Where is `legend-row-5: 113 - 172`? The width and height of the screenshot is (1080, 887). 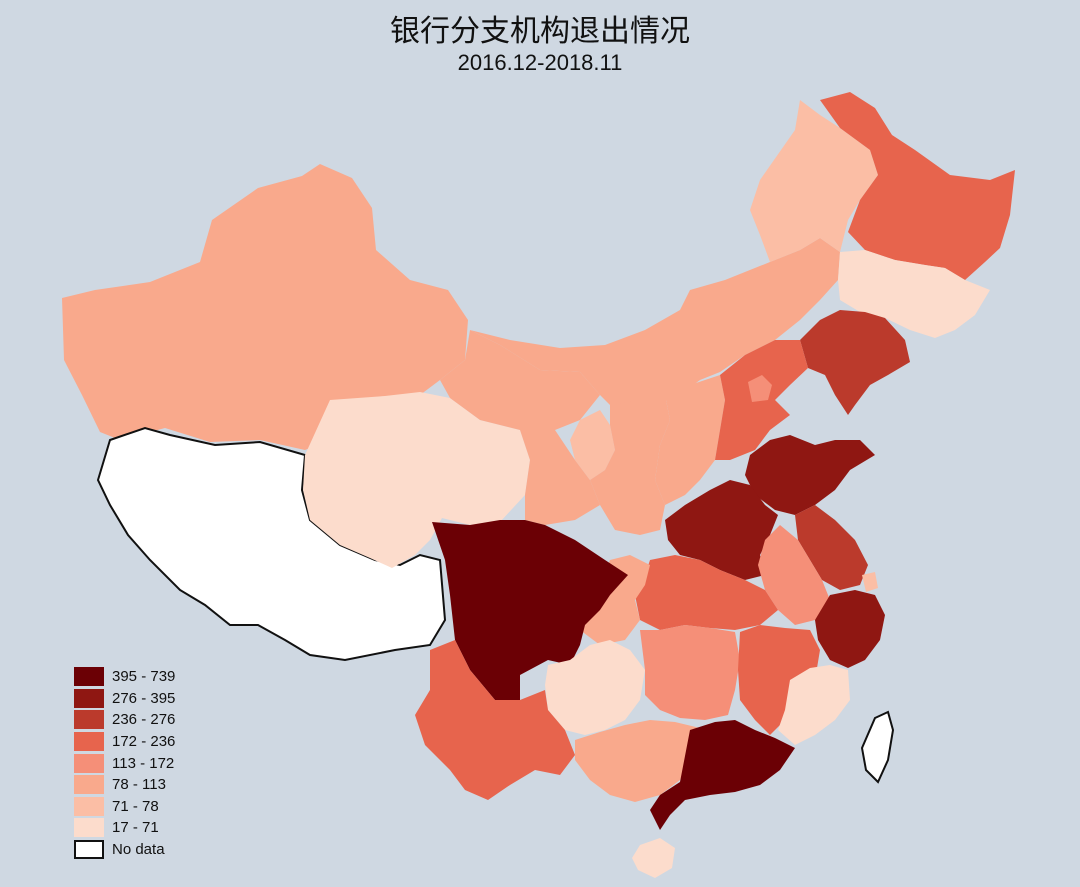 legend-row-5: 113 - 172 is located at coordinates (124, 763).